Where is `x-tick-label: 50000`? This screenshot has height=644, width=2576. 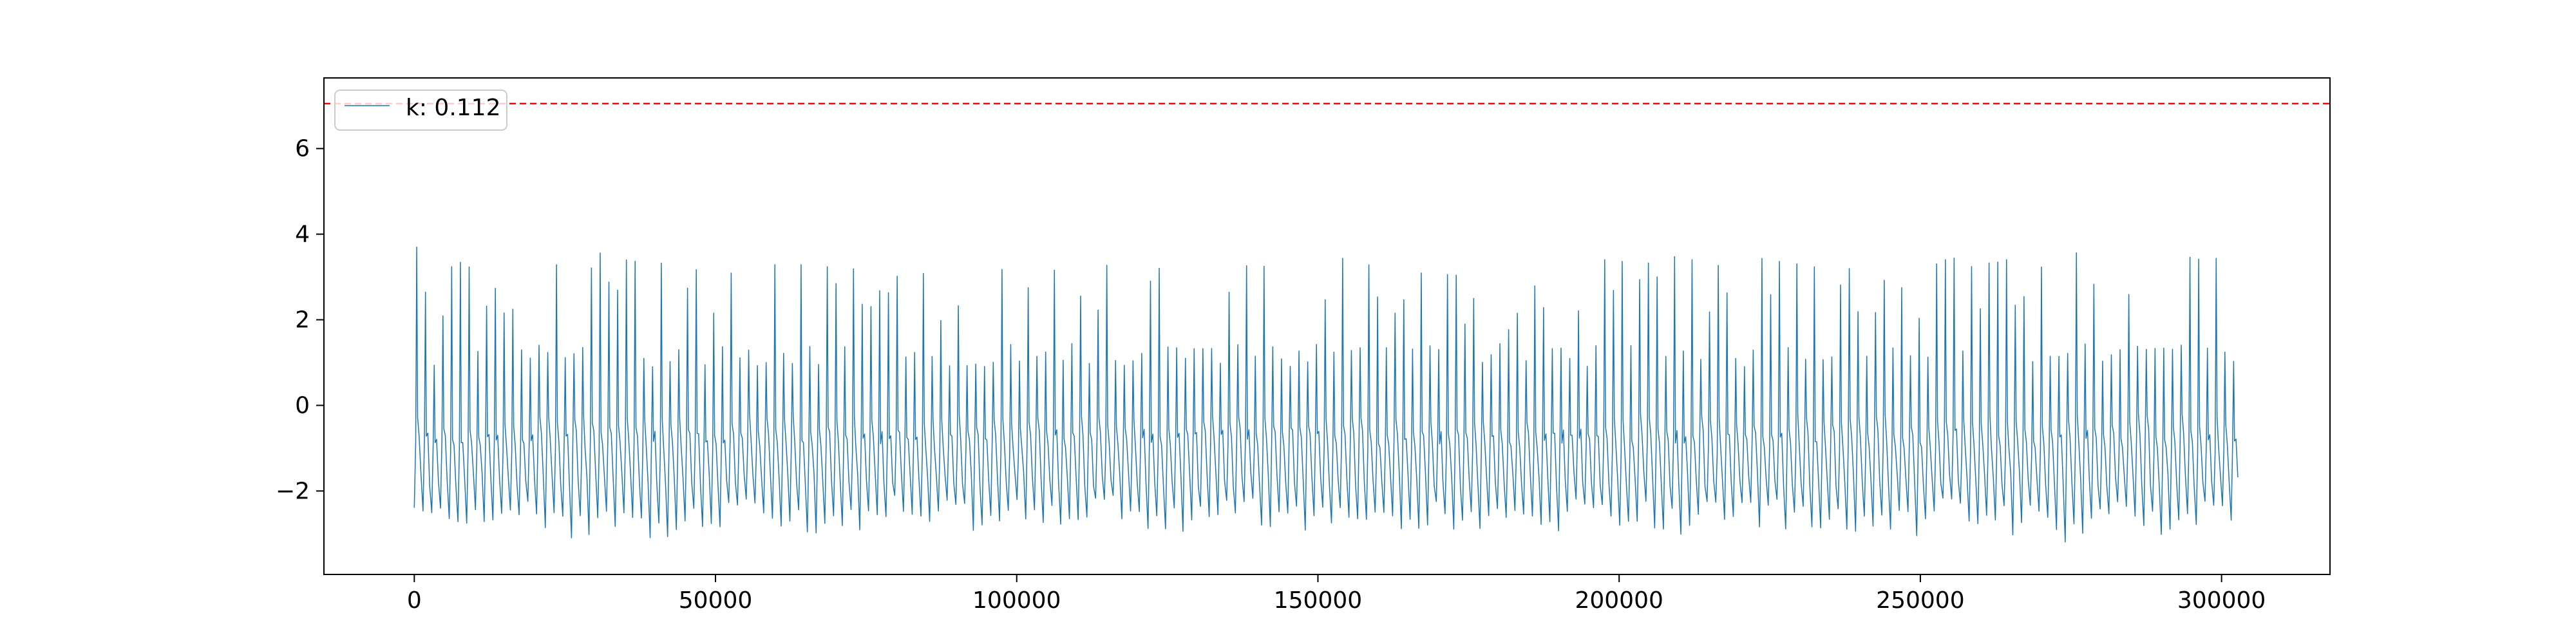
x-tick-label: 50000 is located at coordinates (716, 601).